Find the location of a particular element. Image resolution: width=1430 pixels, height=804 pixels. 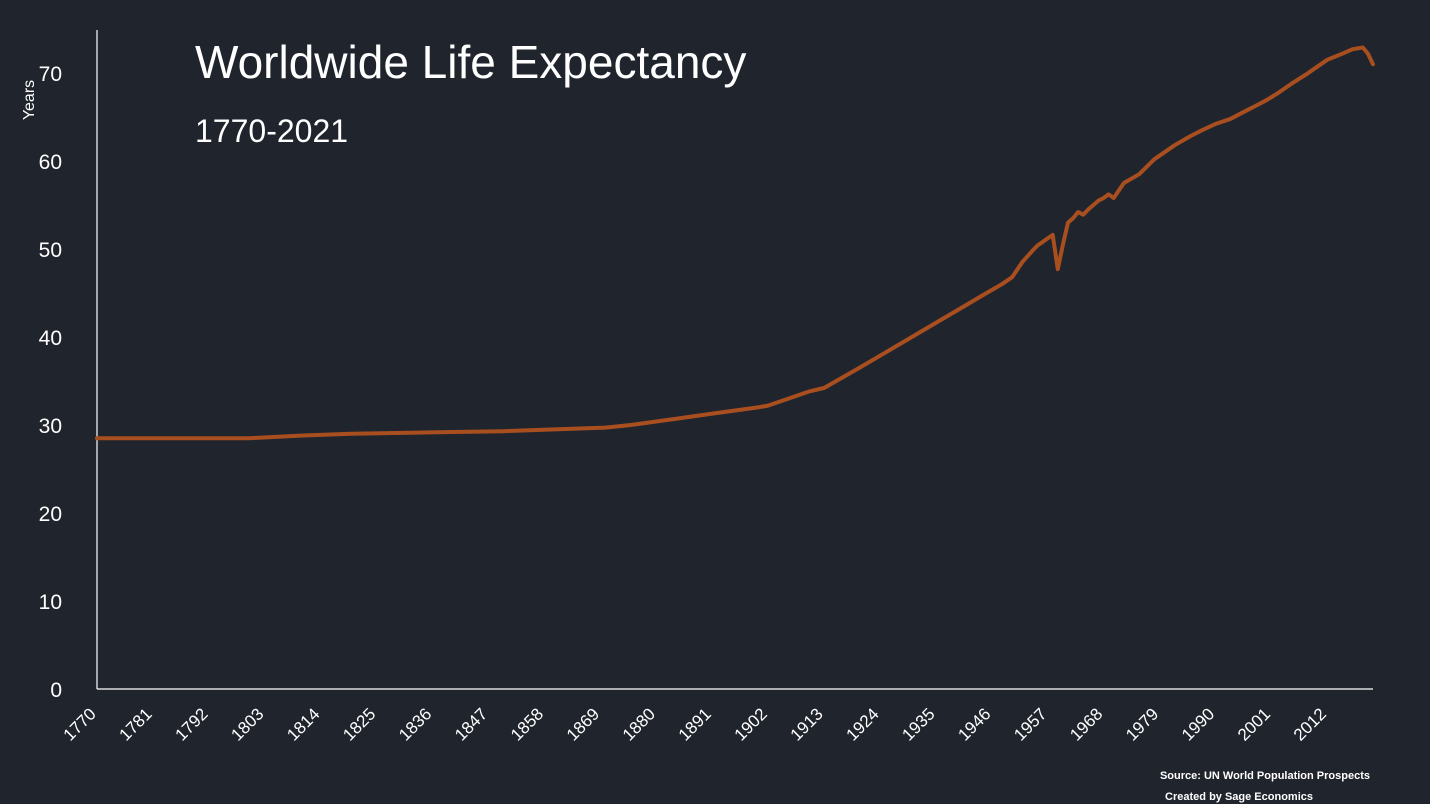

x-tick-label: 1913 is located at coordinates (807, 724).